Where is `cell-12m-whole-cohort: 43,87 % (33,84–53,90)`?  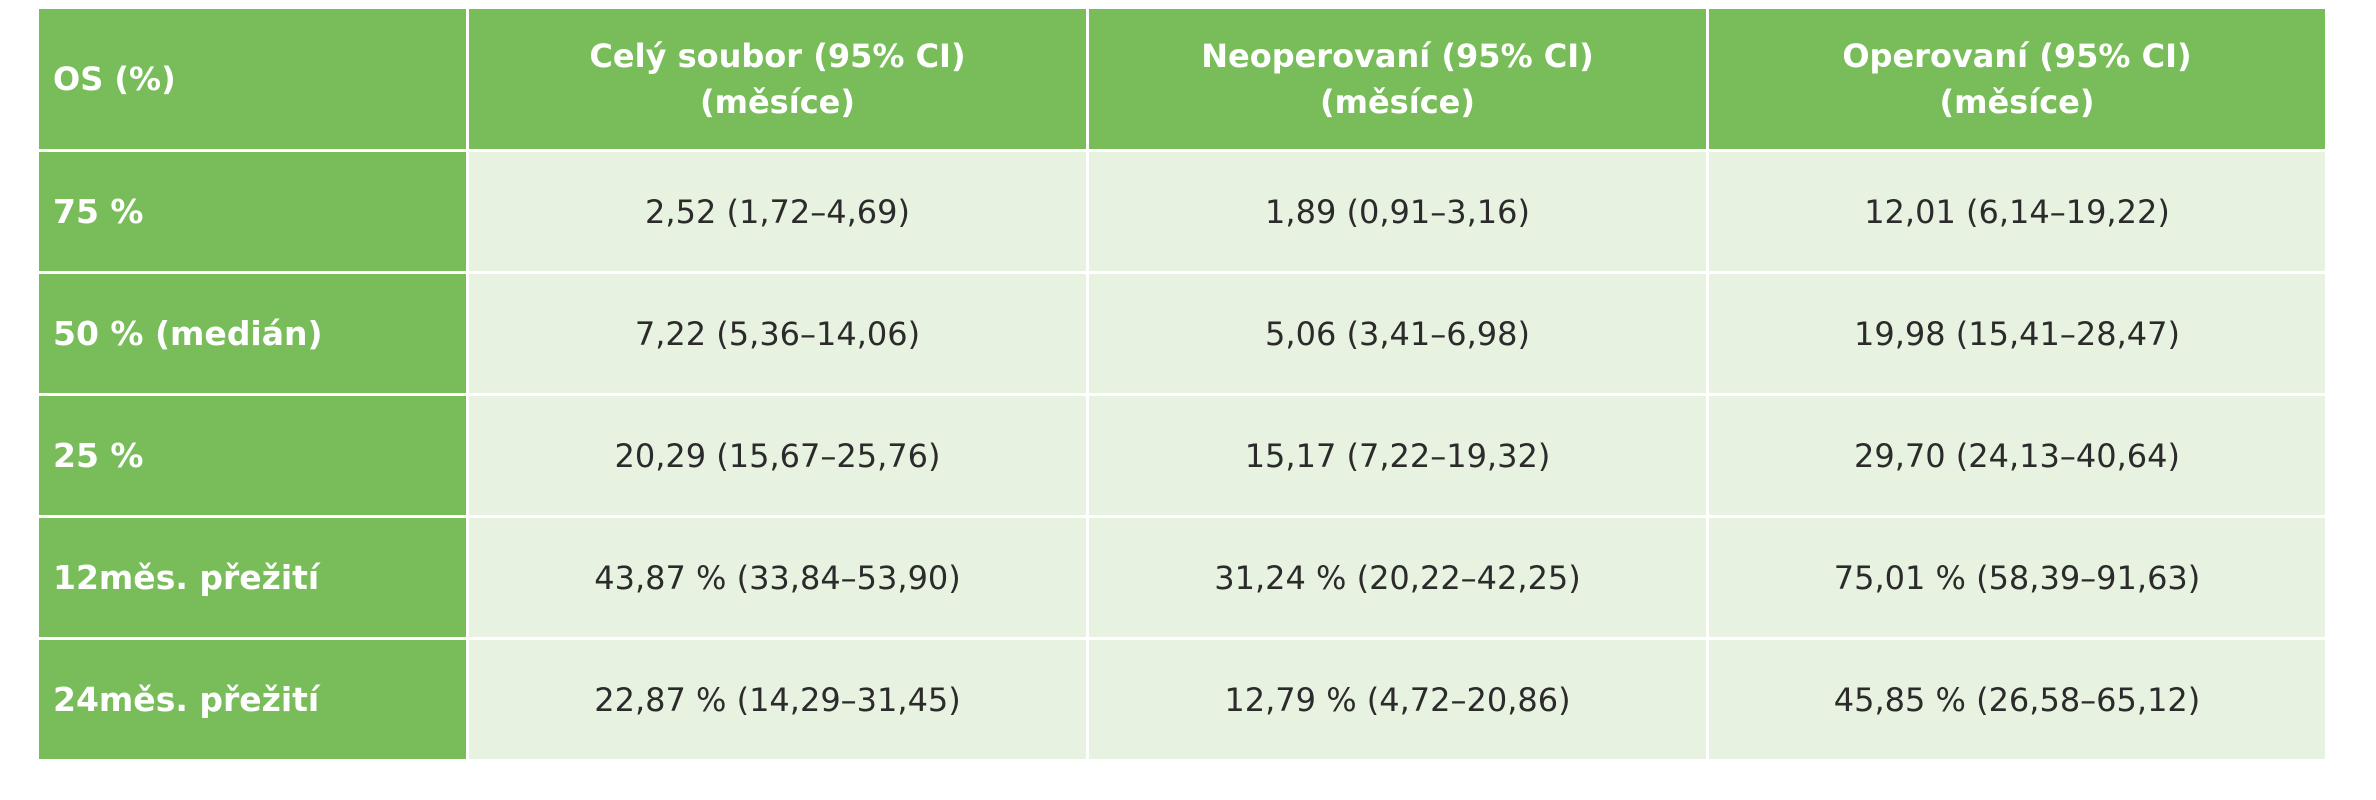 cell-12m-whole-cohort: 43,87 % (33,84–53,90) is located at coordinates (777, 577).